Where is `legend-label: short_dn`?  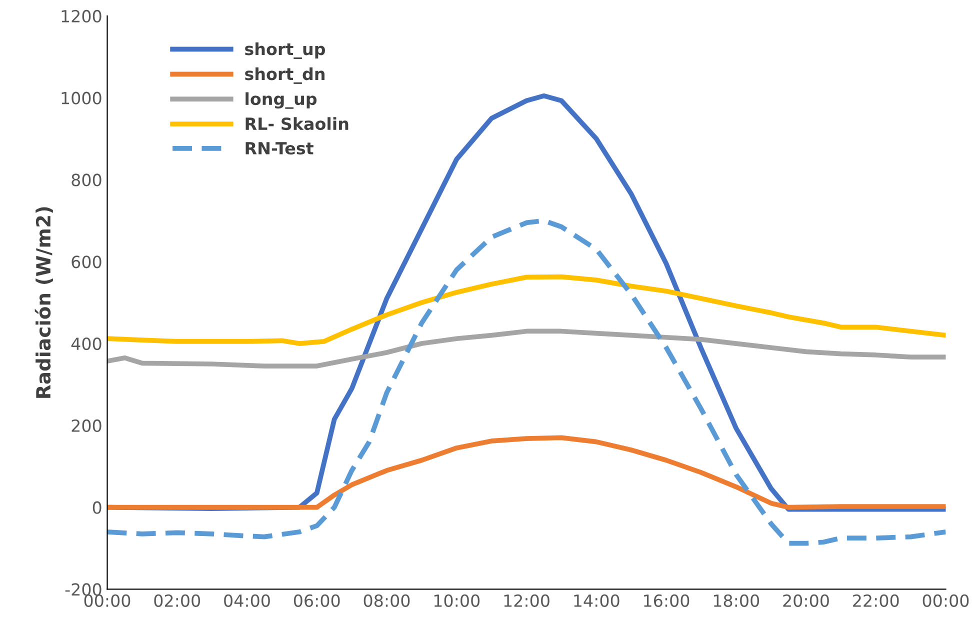
legend-label: short_dn is located at coordinates (284, 75).